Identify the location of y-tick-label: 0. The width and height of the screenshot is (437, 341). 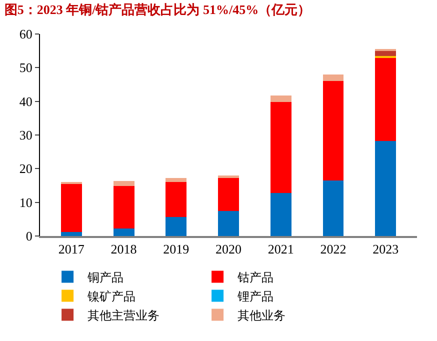
(29, 236).